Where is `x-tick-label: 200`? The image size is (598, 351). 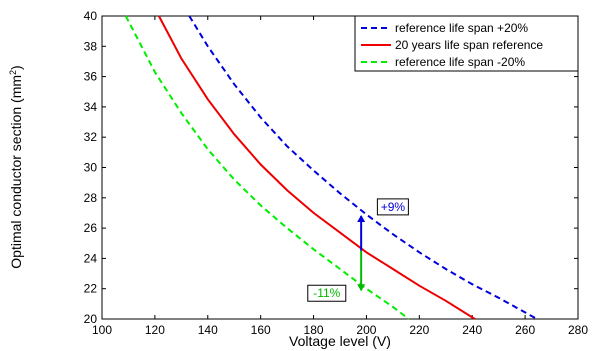 x-tick-label: 200 is located at coordinates (366, 330).